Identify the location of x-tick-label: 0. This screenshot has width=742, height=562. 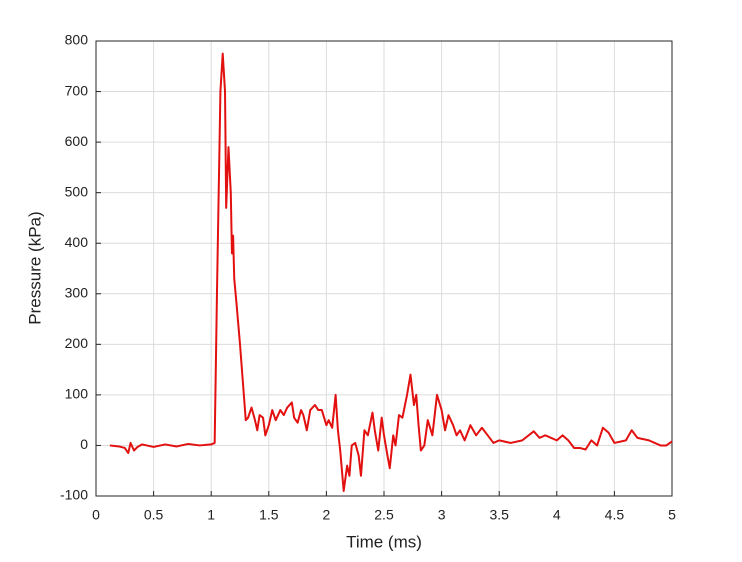
(96, 515).